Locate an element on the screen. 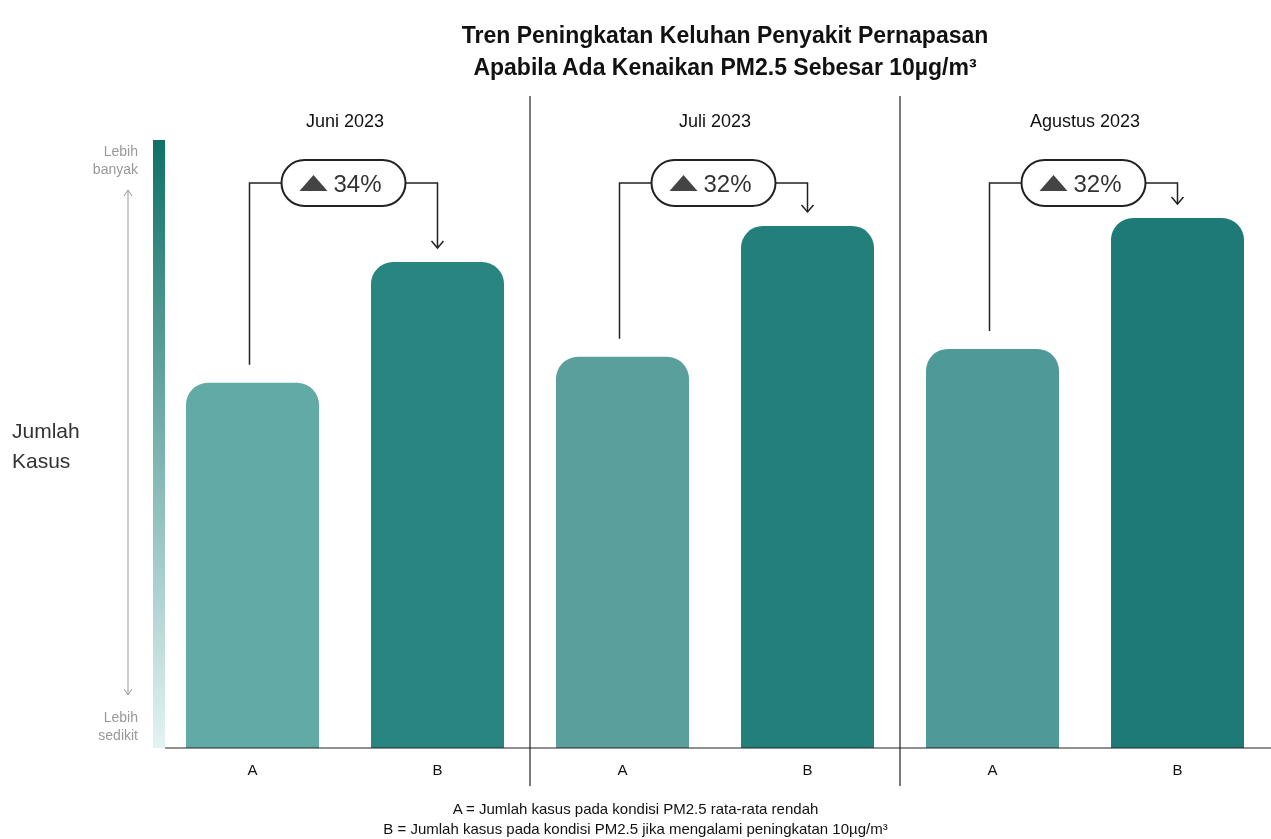 This screenshot has height=839, width=1271. text: Lebih sedikit is located at coordinates (118, 726).